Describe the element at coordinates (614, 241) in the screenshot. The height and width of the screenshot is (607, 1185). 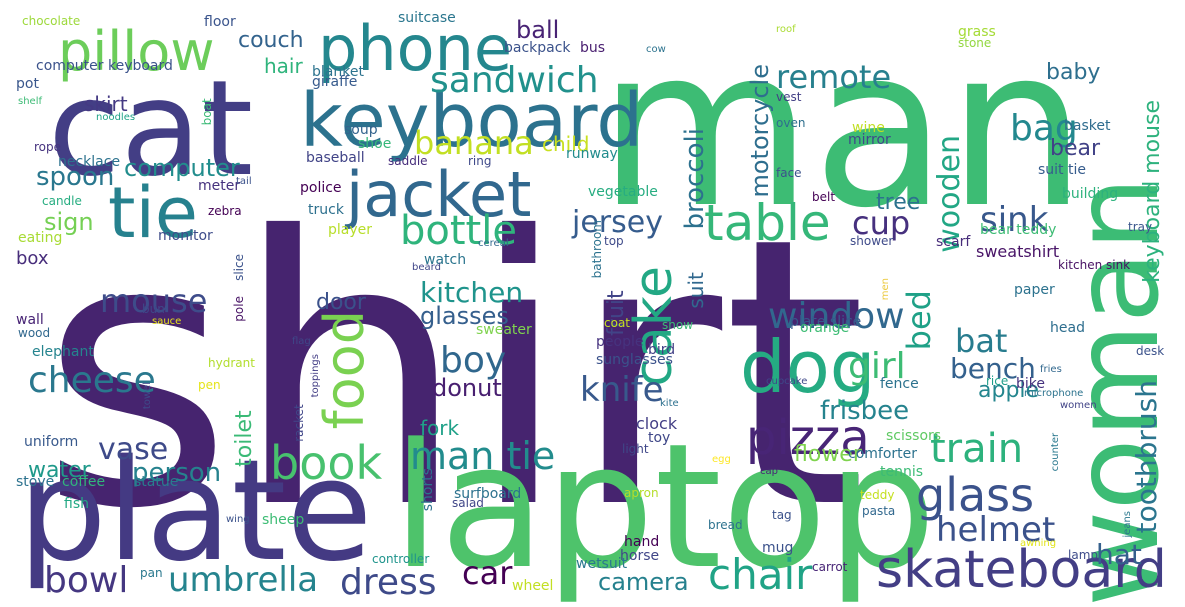
I see `word-top: top` at that location.